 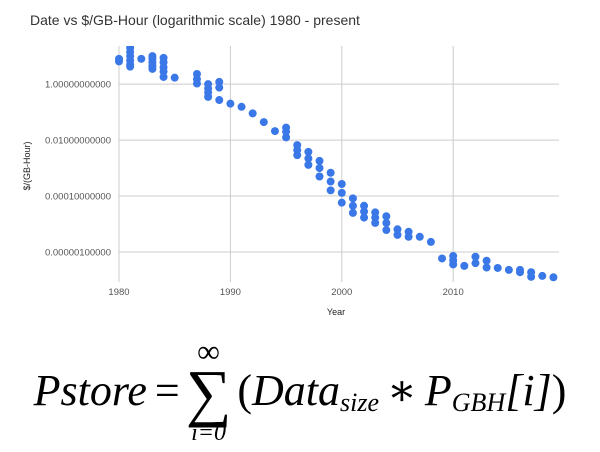 What do you see at coordinates (208, 432) in the screenshot?
I see `sum-lower-limit: i=0` at bounding box center [208, 432].